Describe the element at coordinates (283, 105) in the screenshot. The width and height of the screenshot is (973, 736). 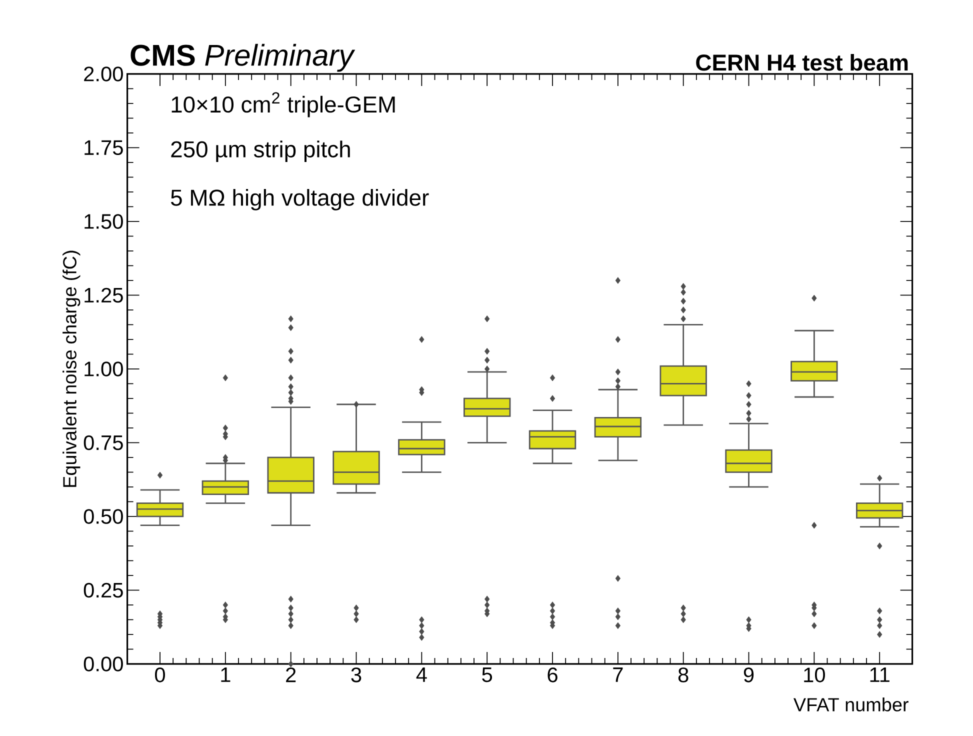
I see `annotation: 10×10 cm$^{2}$ triple-GEM` at that location.